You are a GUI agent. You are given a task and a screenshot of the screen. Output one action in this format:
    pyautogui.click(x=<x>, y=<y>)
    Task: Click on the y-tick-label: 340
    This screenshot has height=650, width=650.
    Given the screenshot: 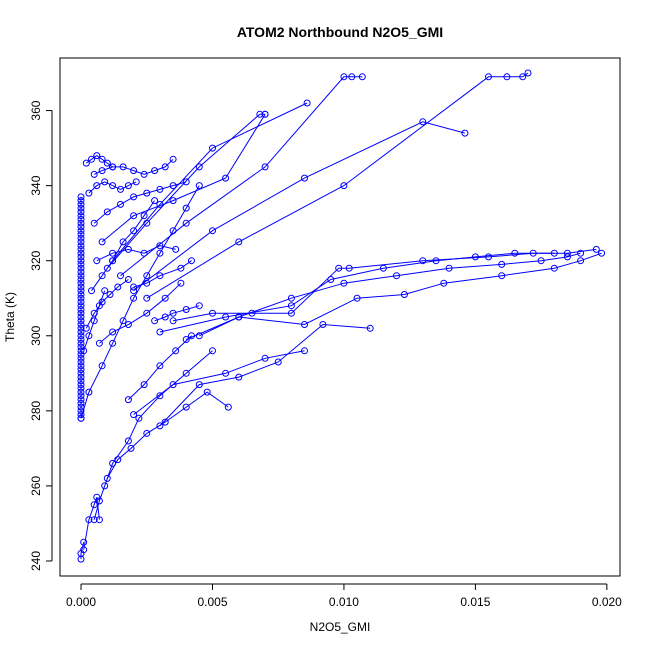 What is the action you would take?
    pyautogui.click(x=36, y=185)
    